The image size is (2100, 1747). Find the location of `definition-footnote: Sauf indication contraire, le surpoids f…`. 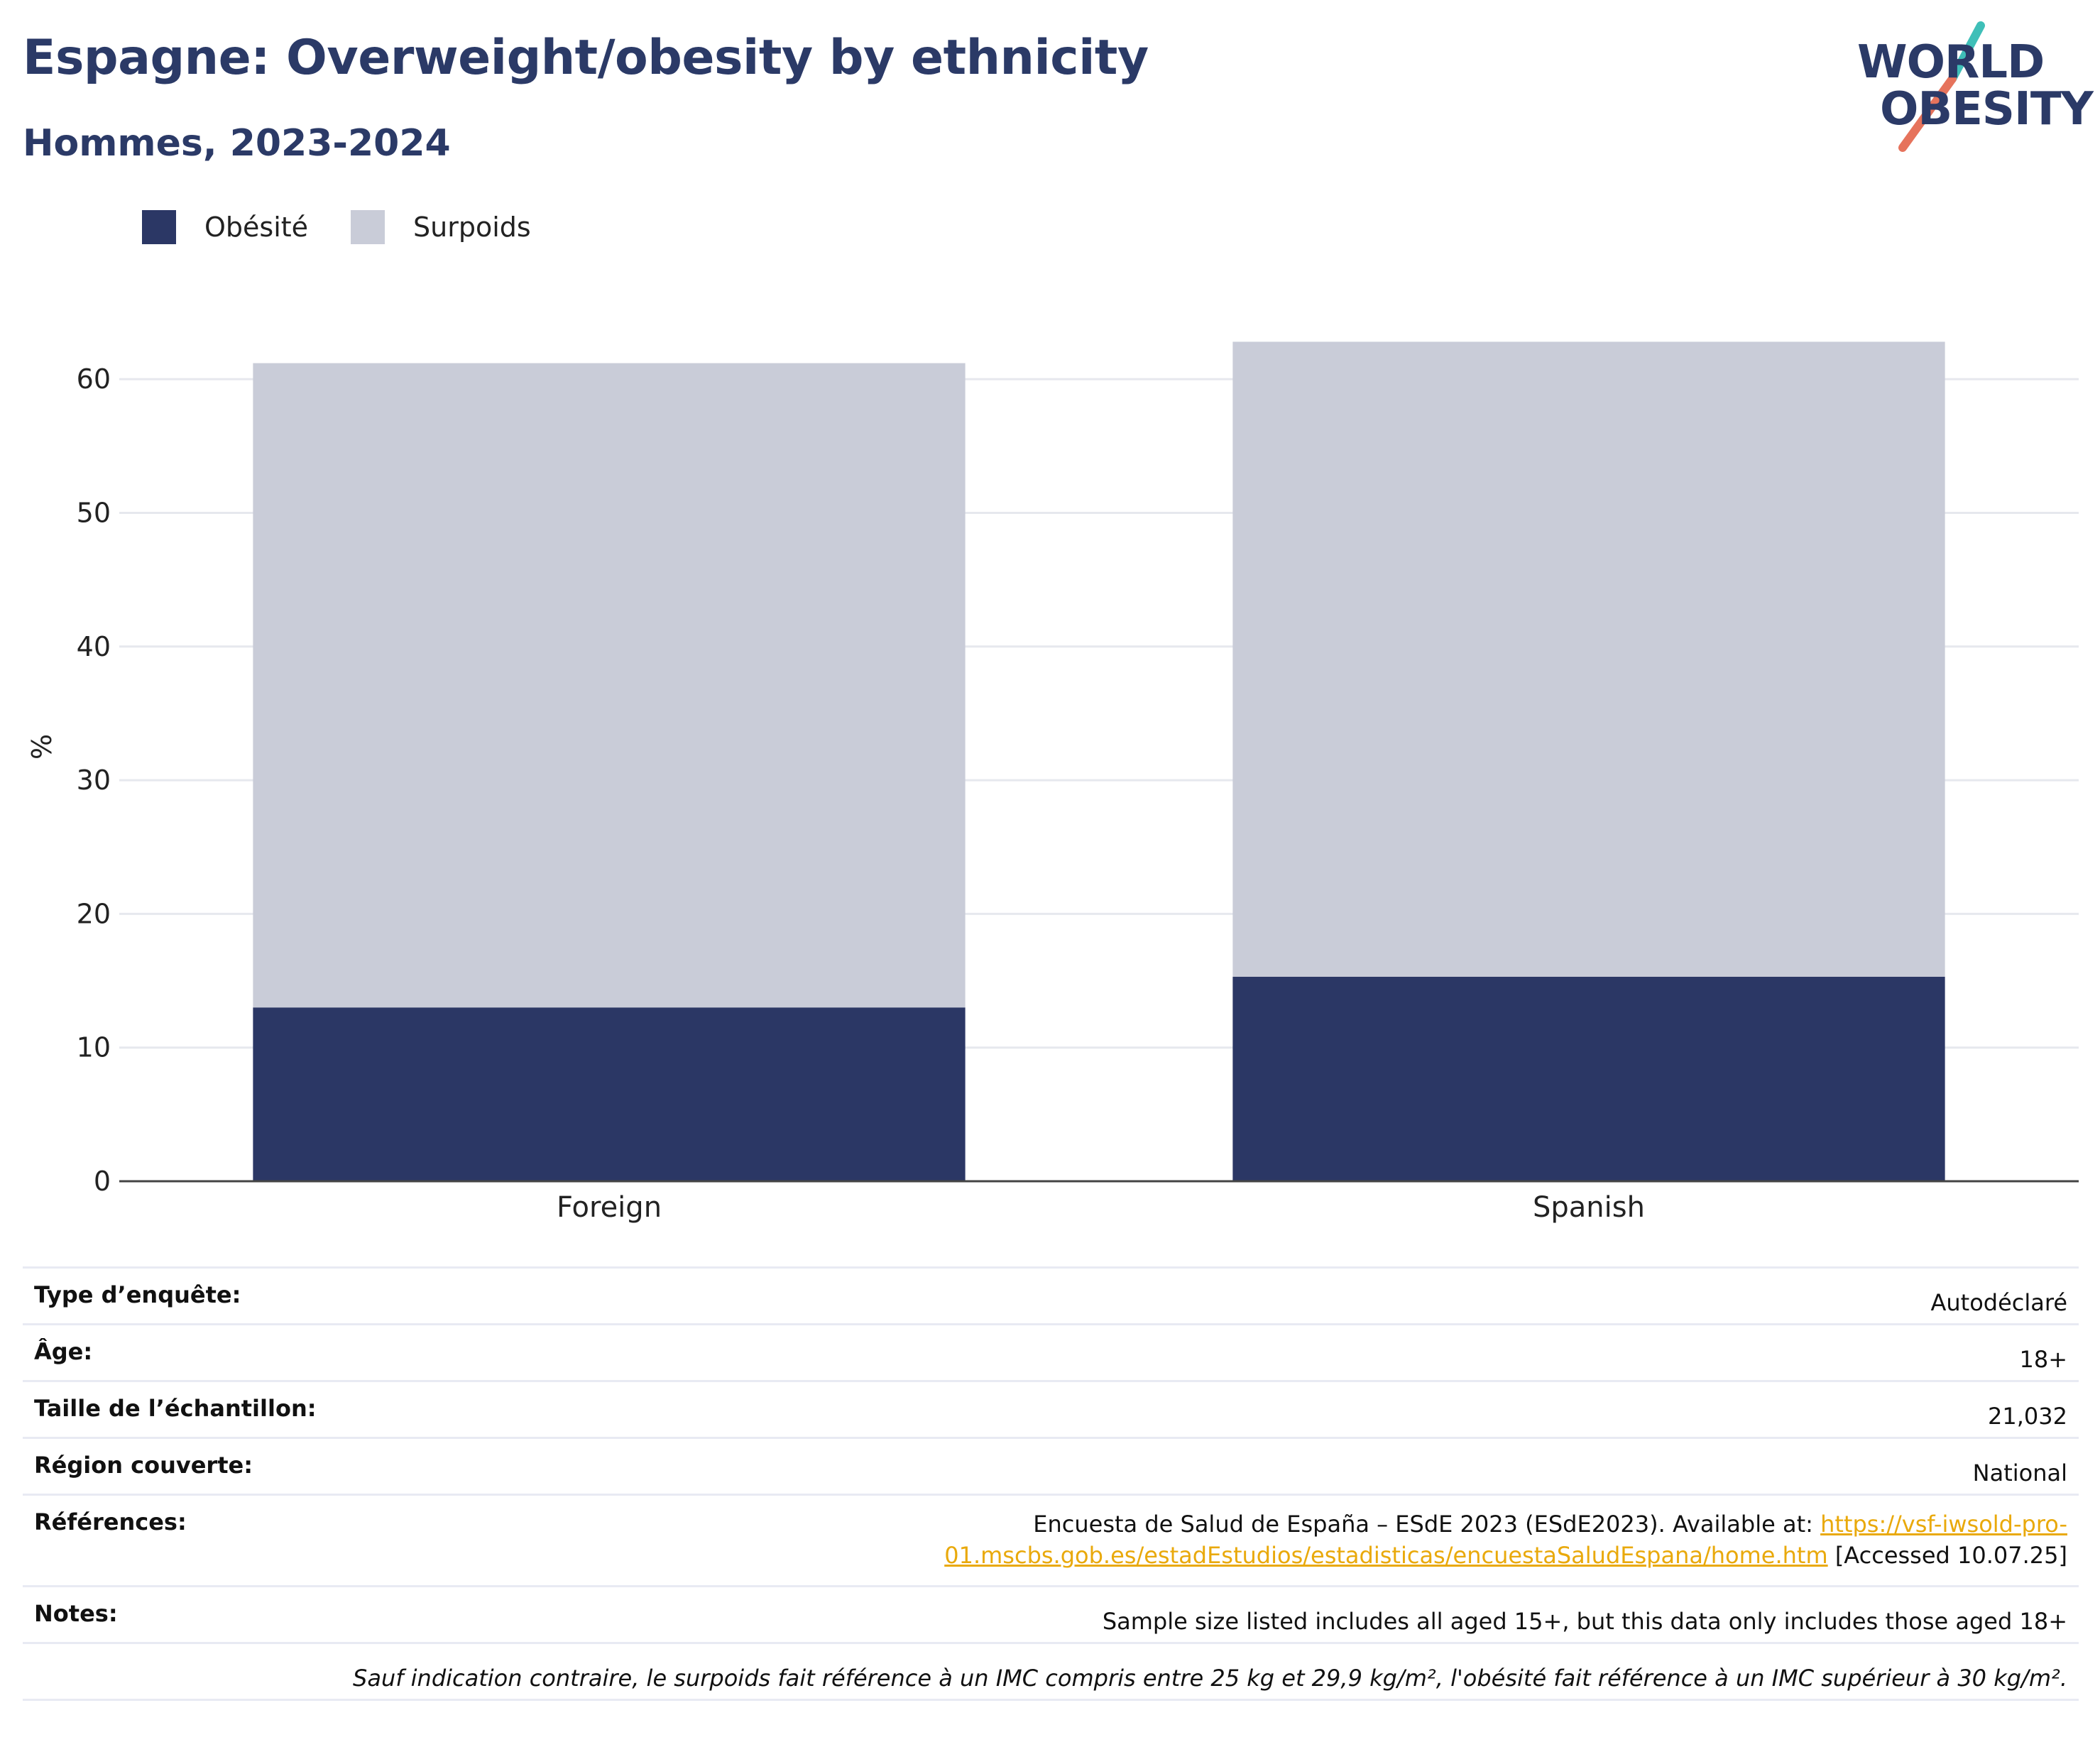

definition-footnote: Sauf indication contraire, le surpoids f… is located at coordinates (1210, 1678).